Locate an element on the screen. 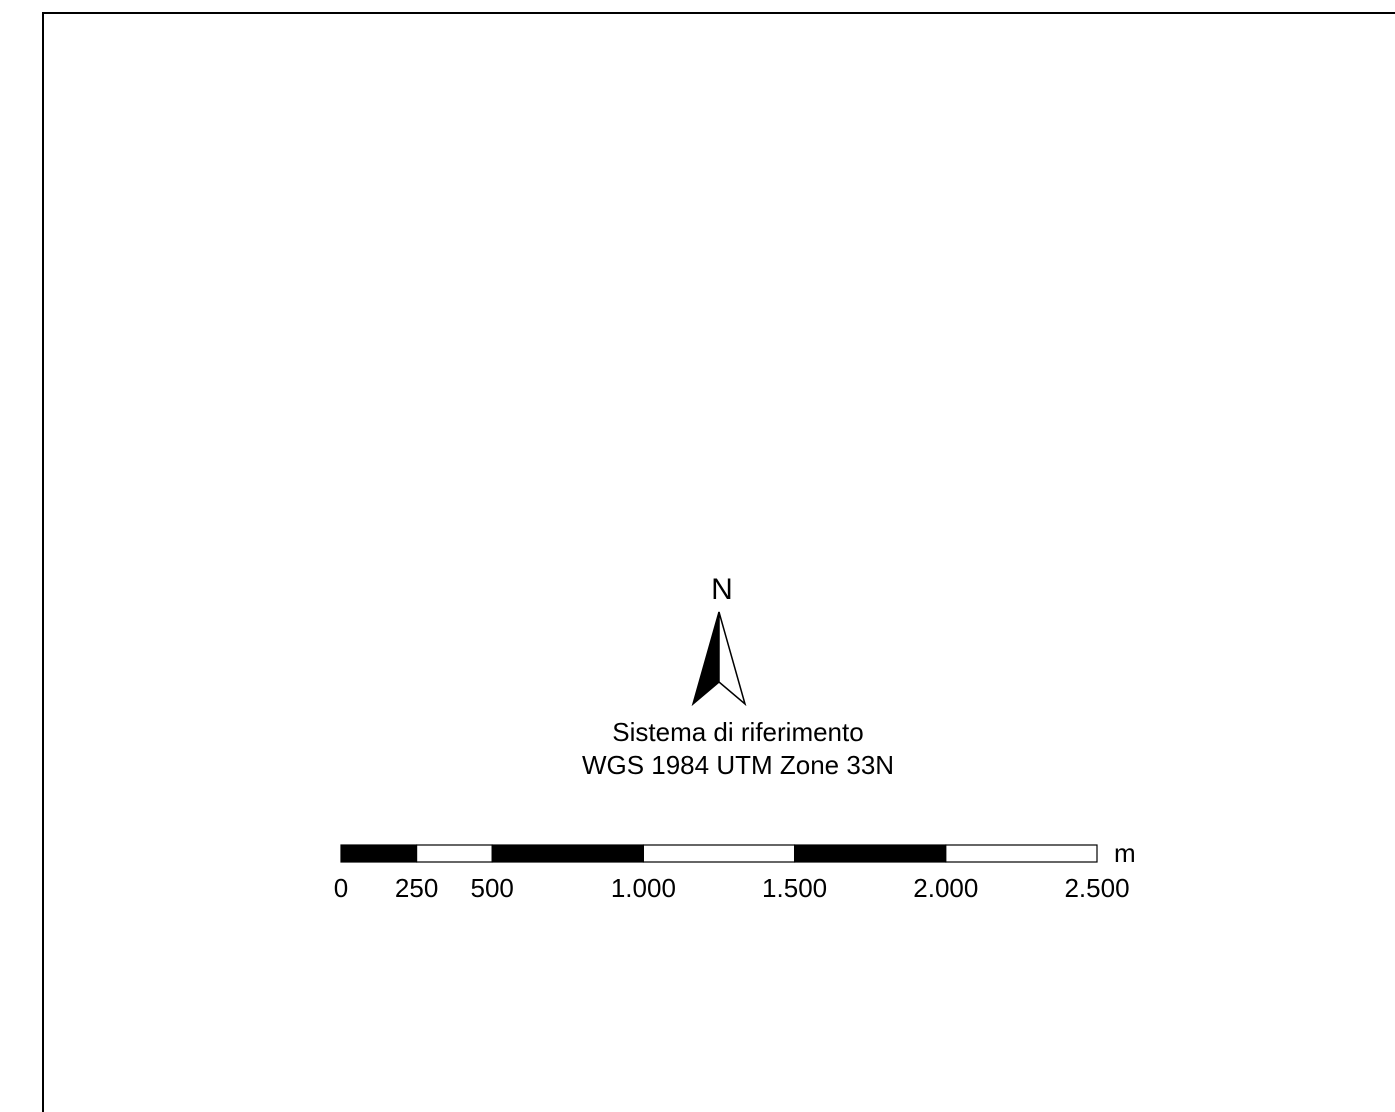 The height and width of the screenshot is (1112, 1395). scale-tick-label: 0 is located at coordinates (341, 888).